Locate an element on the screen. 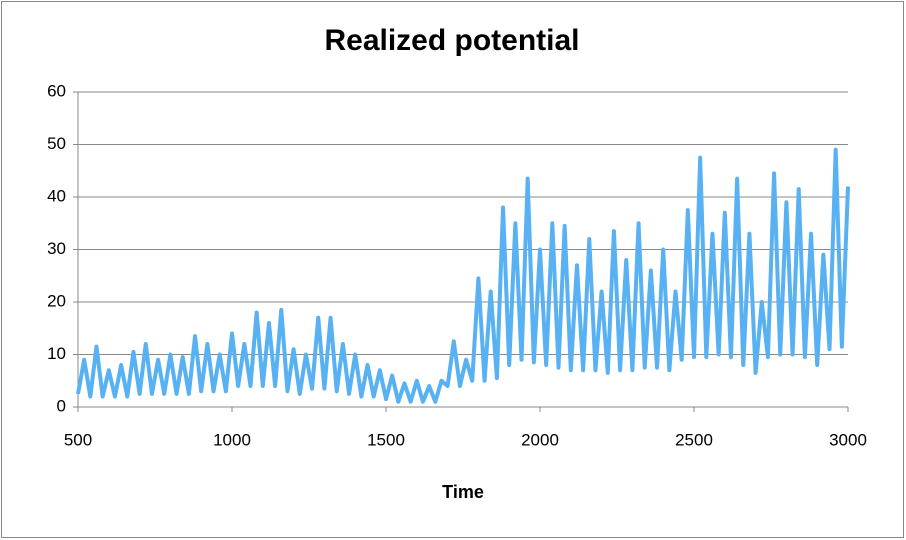 The height and width of the screenshot is (540, 906). y-tick-label: 60 is located at coordinates (56, 90).